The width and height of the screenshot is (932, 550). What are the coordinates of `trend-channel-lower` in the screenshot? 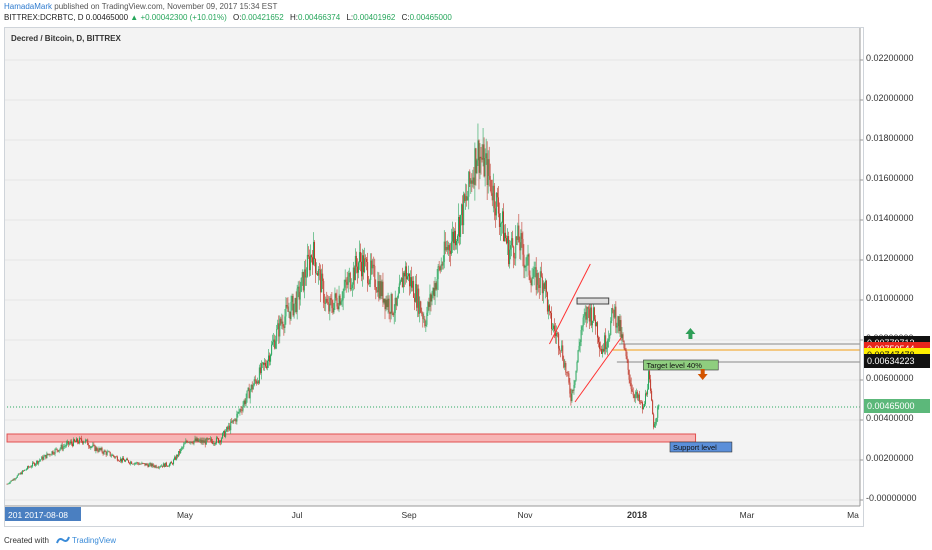 It's located at (598, 370).